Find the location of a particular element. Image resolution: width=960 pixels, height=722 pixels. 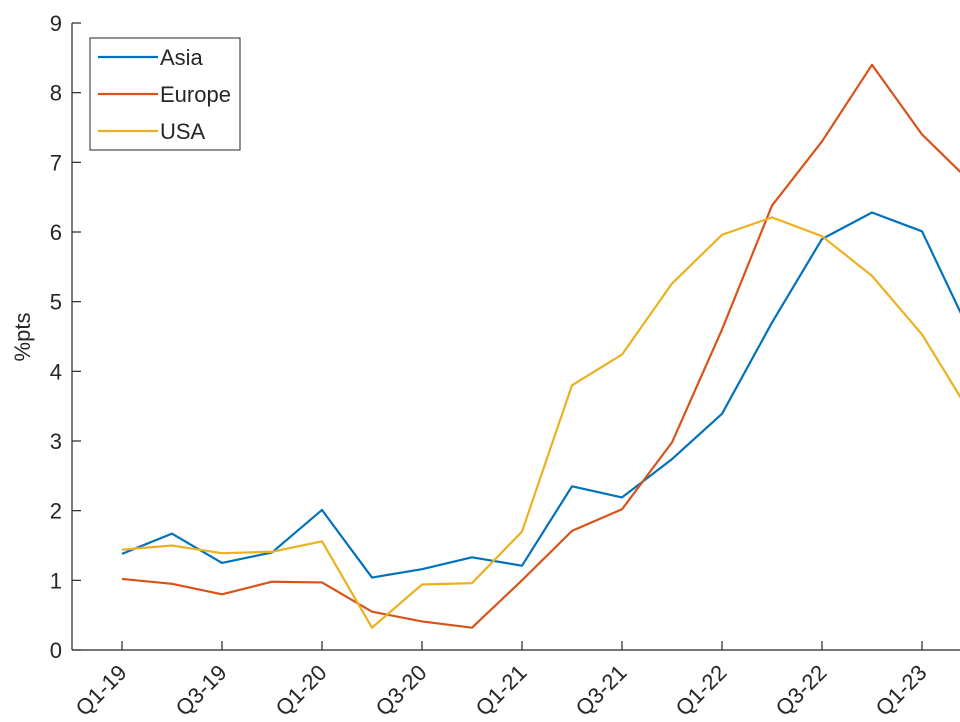

y-tick-label: 0 is located at coordinates (56, 650).